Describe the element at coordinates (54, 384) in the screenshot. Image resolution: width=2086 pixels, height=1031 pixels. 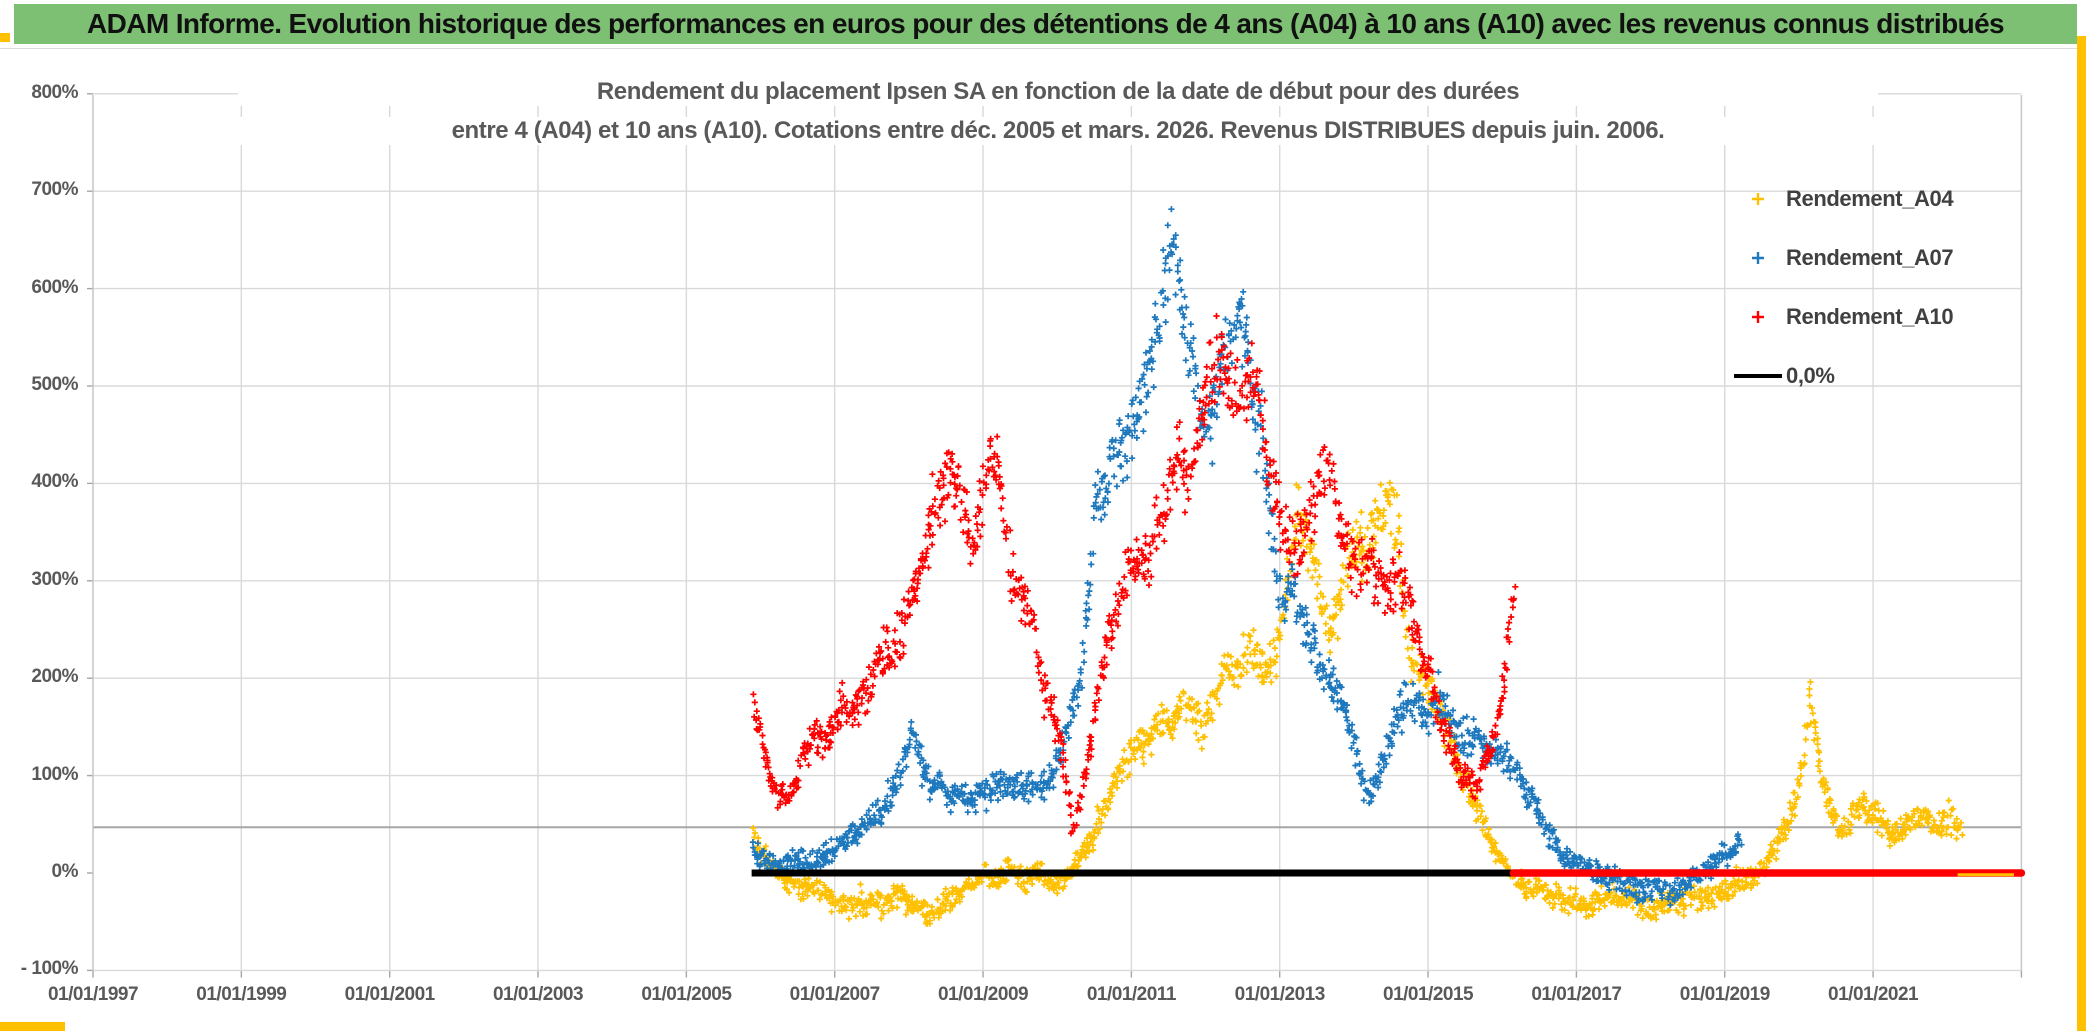
I see `y-axis-label: 500%` at that location.